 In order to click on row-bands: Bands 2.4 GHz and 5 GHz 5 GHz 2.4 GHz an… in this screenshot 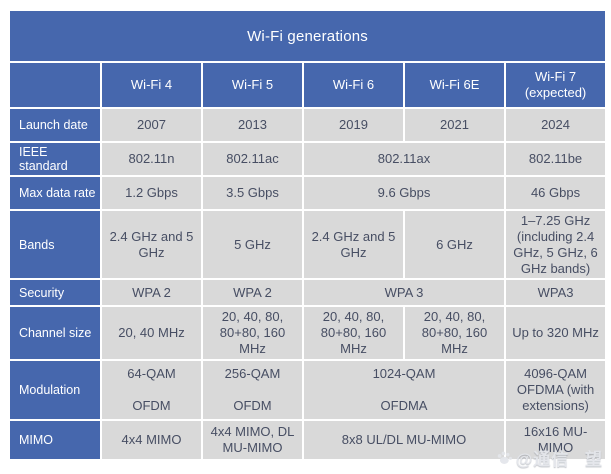, I will do `click(308, 245)`.